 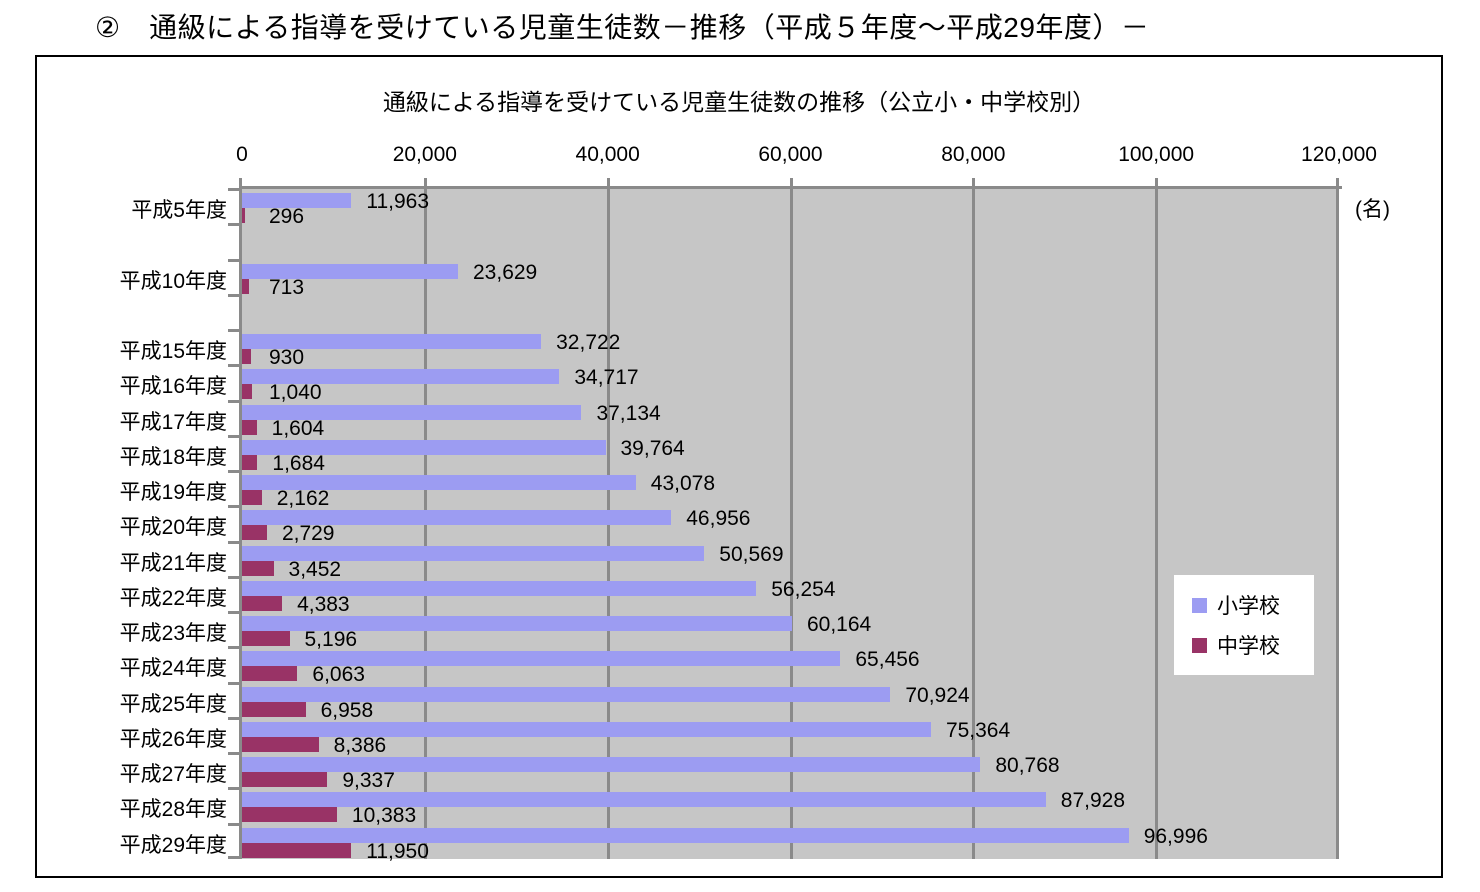 What do you see at coordinates (173, 528) in the screenshot?
I see `category-label: 平成20年度` at bounding box center [173, 528].